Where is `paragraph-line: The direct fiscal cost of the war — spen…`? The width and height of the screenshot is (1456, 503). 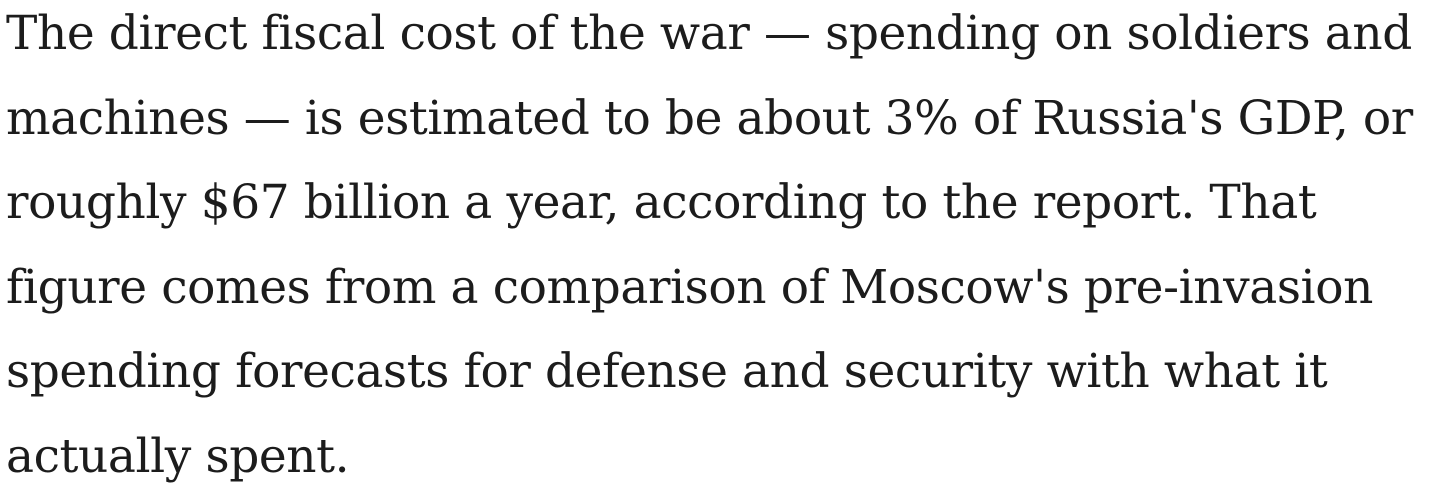
paragraph-line: The direct fiscal cost of the war — spen… is located at coordinates (709, 33).